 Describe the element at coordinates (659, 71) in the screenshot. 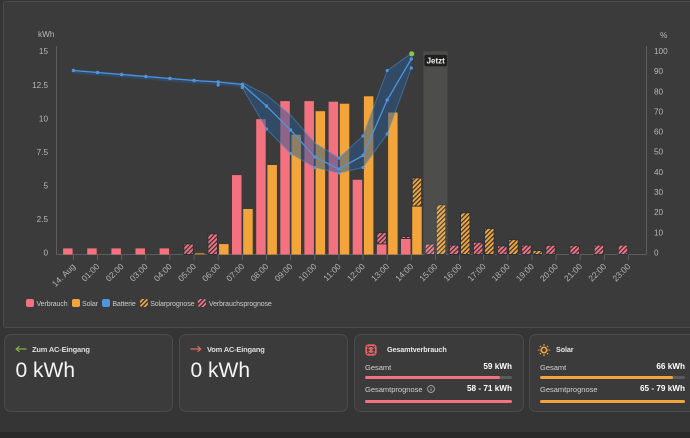

I see `svg-text: 90` at that location.